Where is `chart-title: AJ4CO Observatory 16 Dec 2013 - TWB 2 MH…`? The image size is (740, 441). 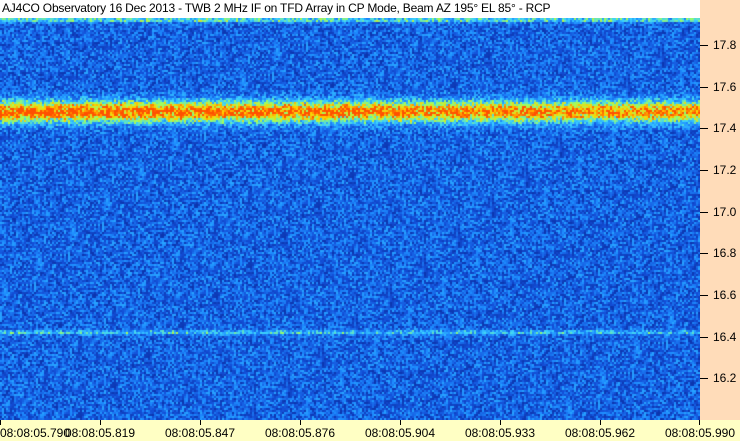
chart-title: AJ4CO Observatory 16 Dec 2013 - TWB 2 MH… is located at coordinates (276, 8).